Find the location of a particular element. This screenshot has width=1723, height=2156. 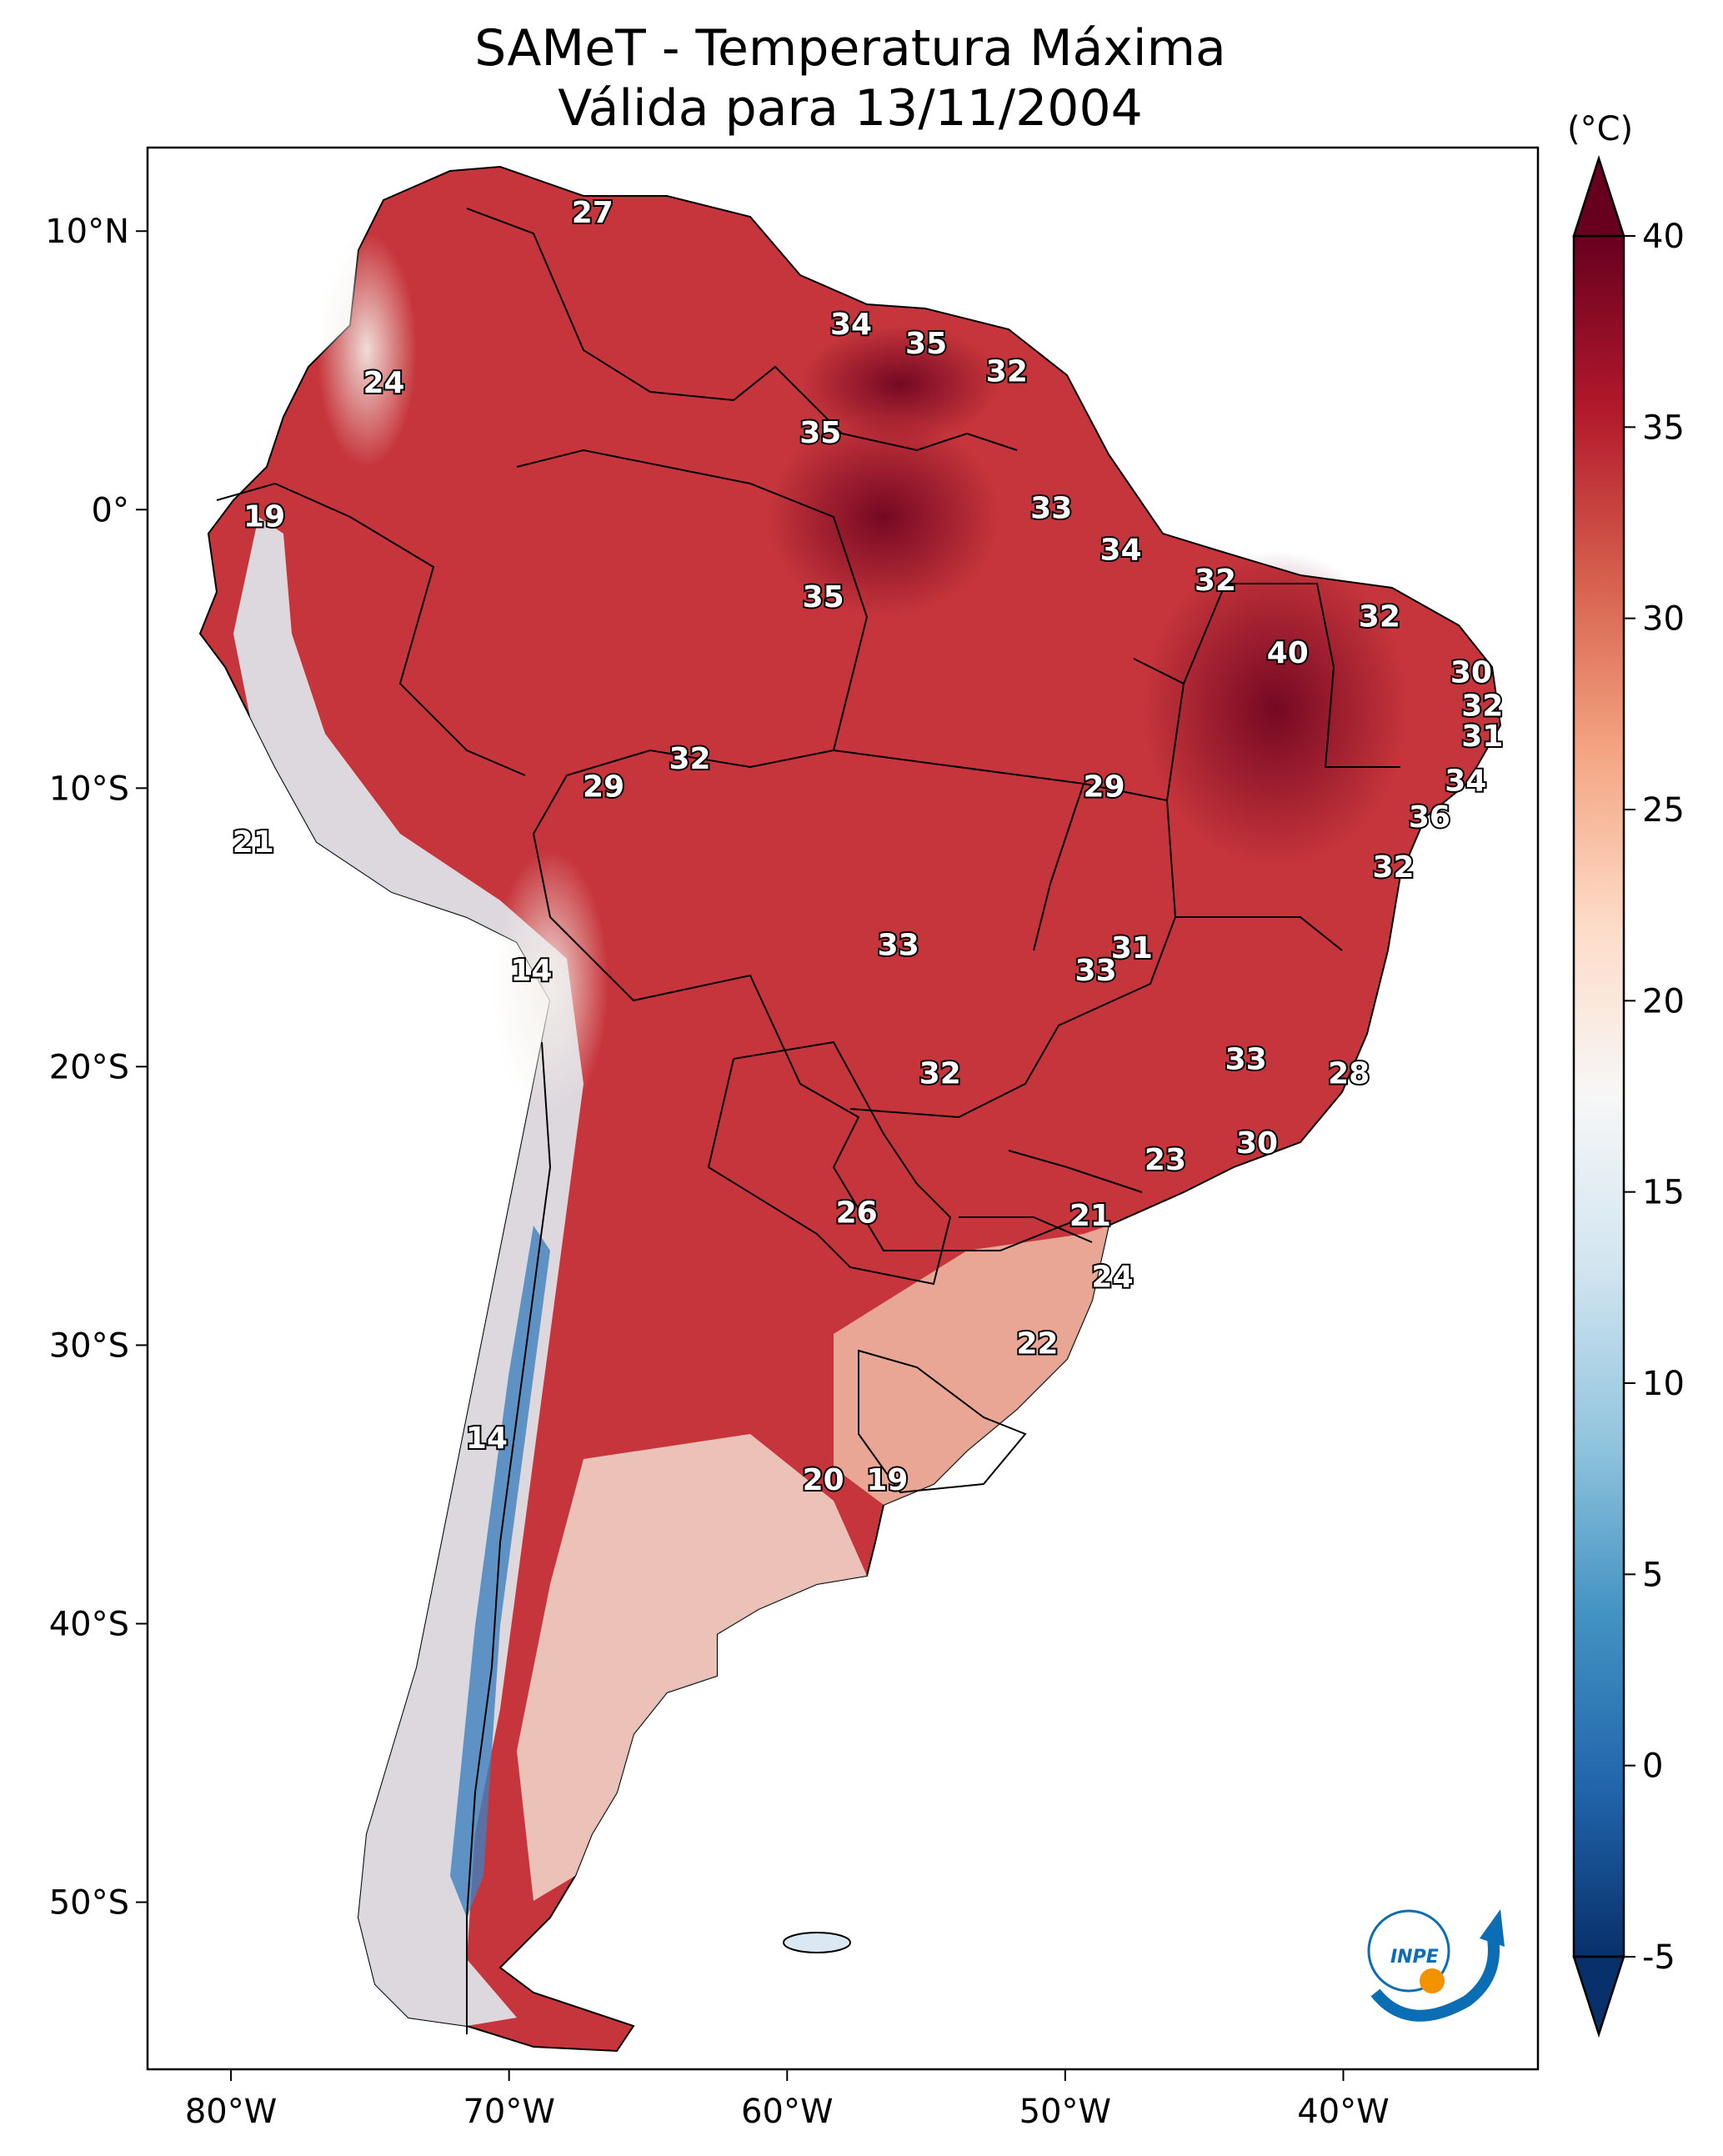

logo-swoosh is located at coordinates (1435, 1977).